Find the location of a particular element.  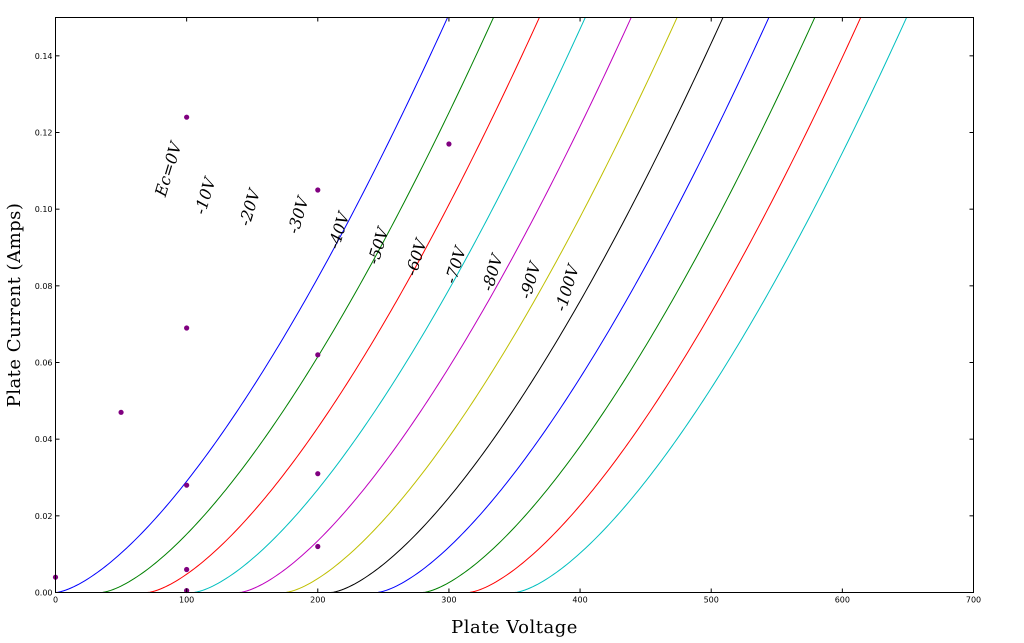

y-tick-label: 0.04 is located at coordinates (44, 439).